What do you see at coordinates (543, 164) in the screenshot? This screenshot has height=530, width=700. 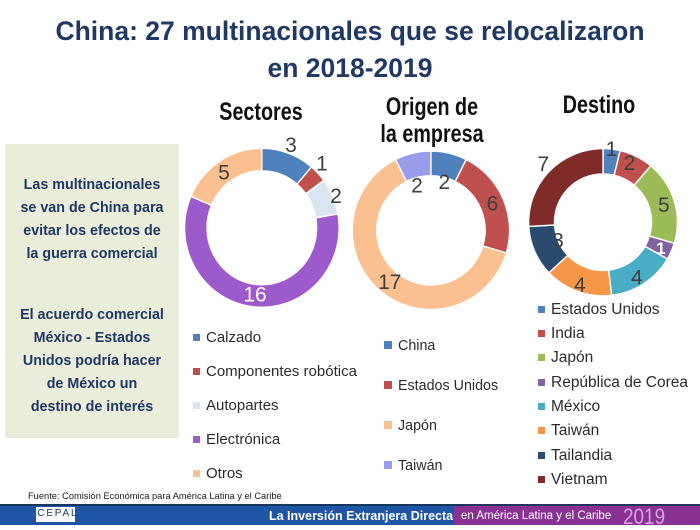 I see `svg-text: 7` at bounding box center [543, 164].